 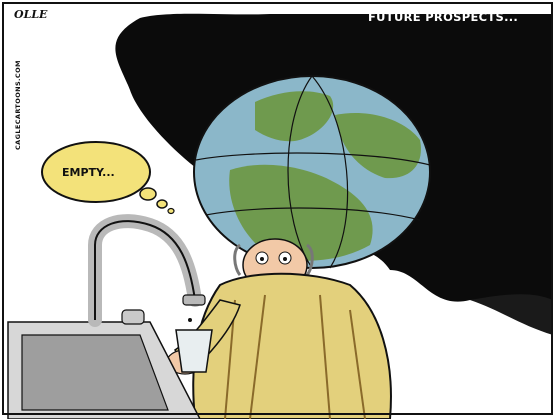 I want to click on right-pupil, so click(x=285, y=259).